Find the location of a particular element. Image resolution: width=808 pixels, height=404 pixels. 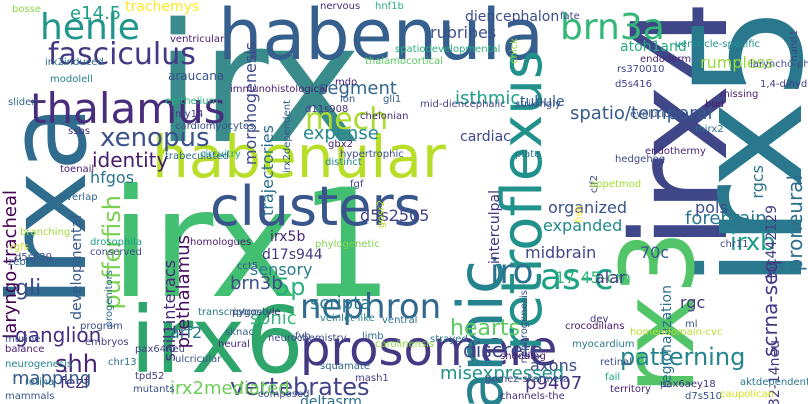

word-cloud-word: sensory is located at coordinates (281, 269).